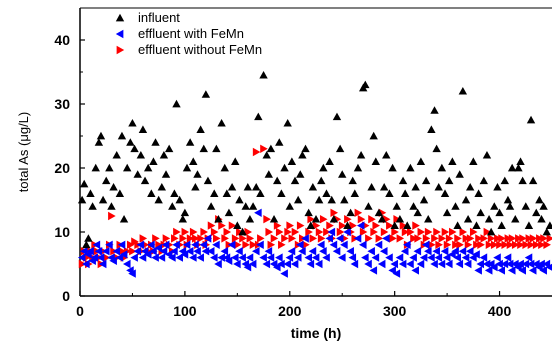  What do you see at coordinates (290, 311) in the screenshot?
I see `x-tick-label: 200` at bounding box center [290, 311].